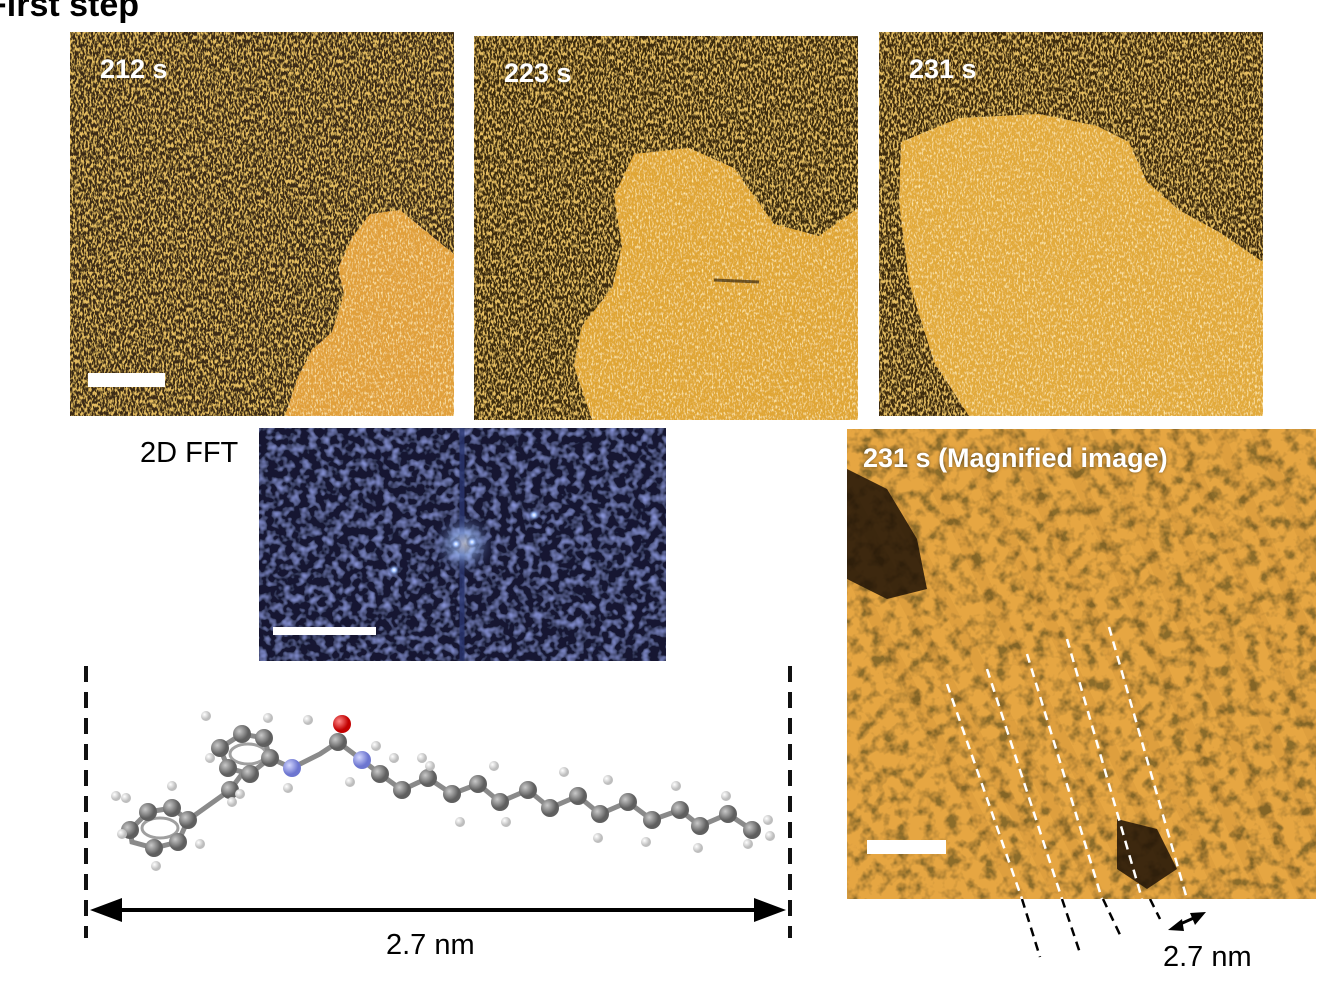 Image resolution: width=1336 pixels, height=981 pixels. What do you see at coordinates (1015, 458) in the screenshot?
I see `magnified-title: 231 s (Magnified image)` at bounding box center [1015, 458].